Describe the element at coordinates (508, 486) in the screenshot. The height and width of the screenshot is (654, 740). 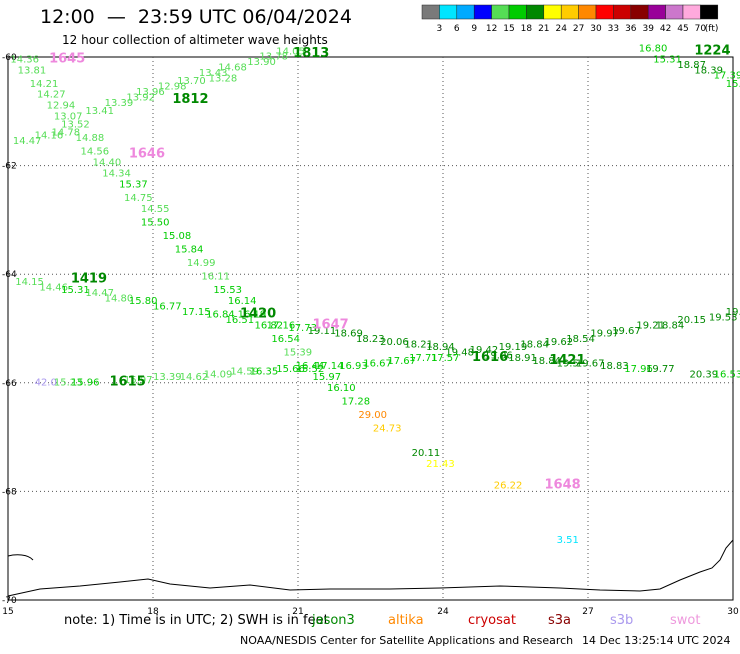
I see `wave-height-label: 26.22` at that location.